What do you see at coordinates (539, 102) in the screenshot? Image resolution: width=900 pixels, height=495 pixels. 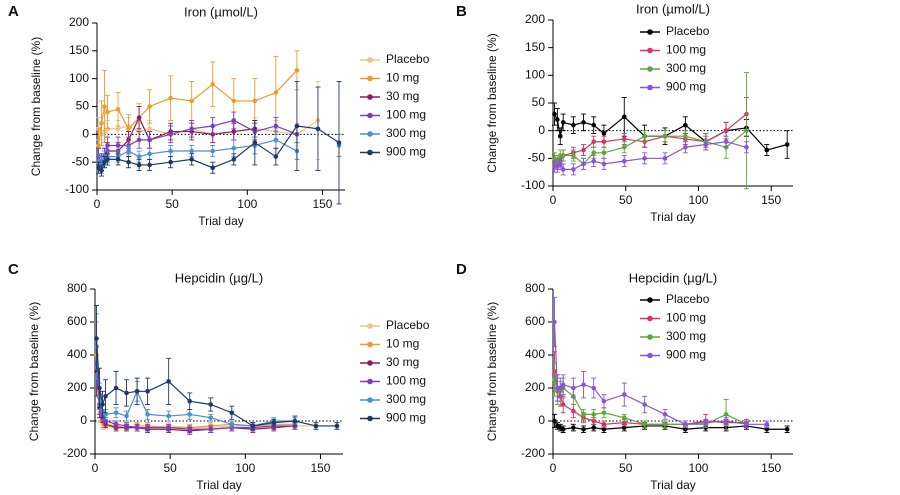 I see `y-tick-label: 50` at bounding box center [539, 102].